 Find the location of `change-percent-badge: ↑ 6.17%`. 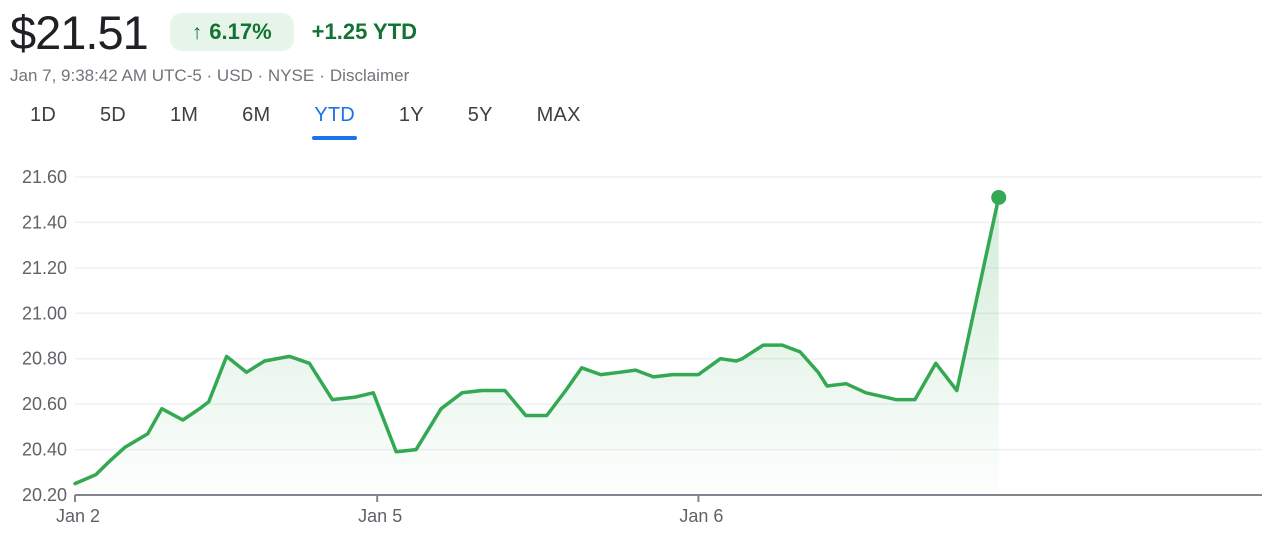

change-percent-badge: ↑ 6.17% is located at coordinates (231, 32).